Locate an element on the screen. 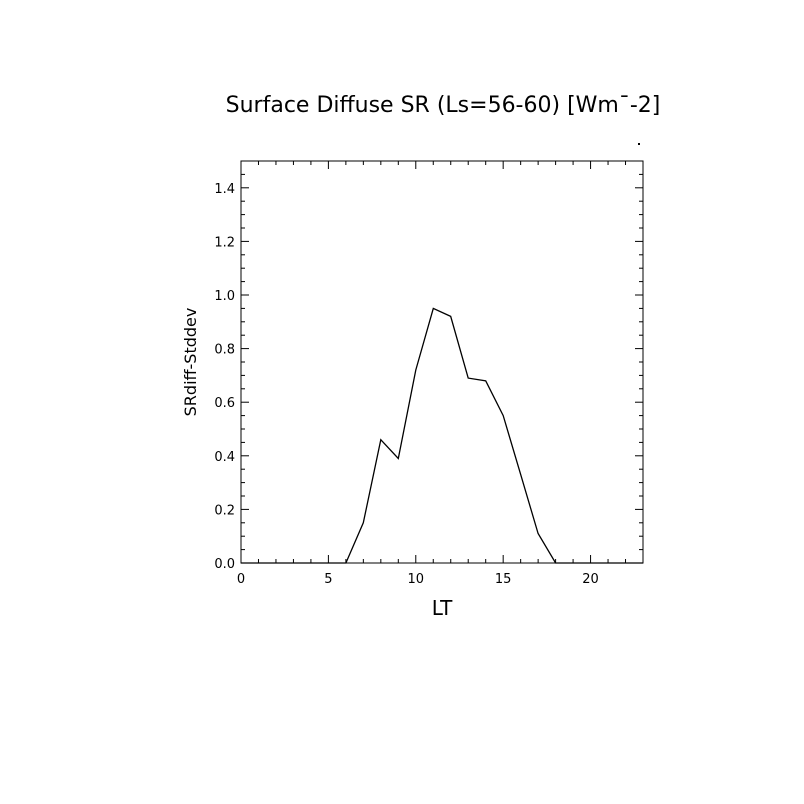 The width and height of the screenshot is (804, 804). y-tick-label: 0.8 is located at coordinates (224, 350).